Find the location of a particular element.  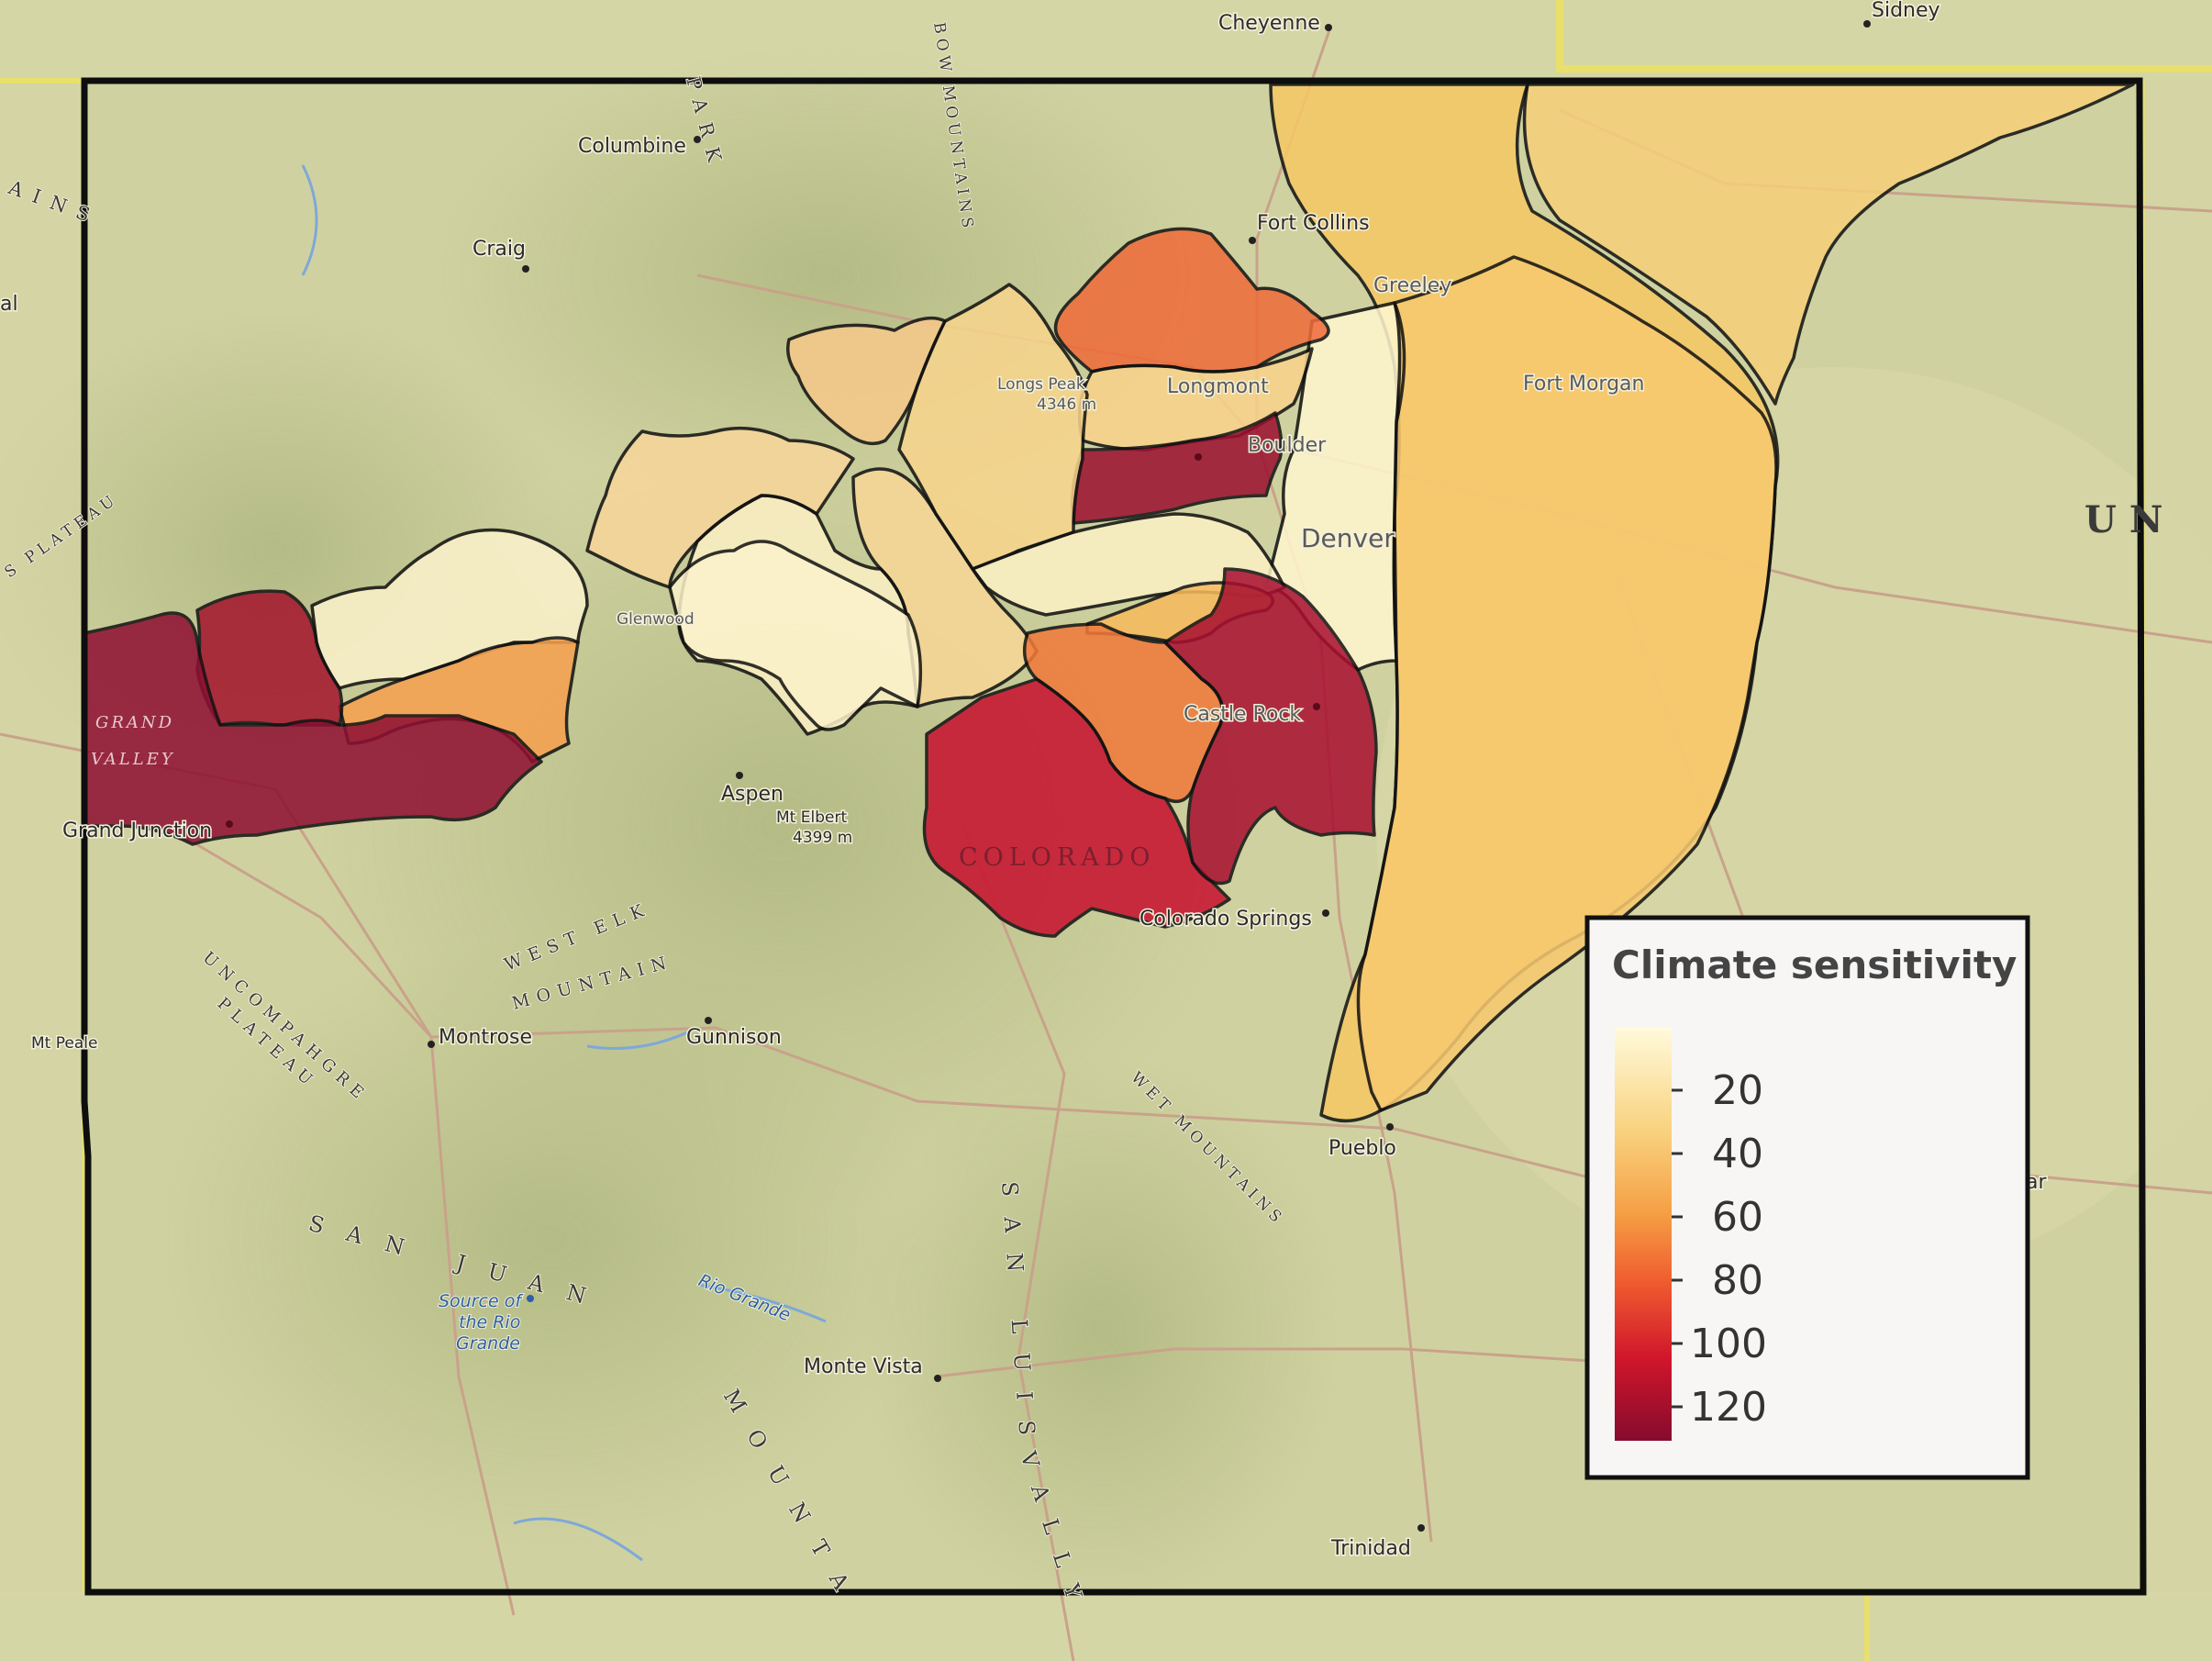

label-sidney: Sidney is located at coordinates (1906, 11).